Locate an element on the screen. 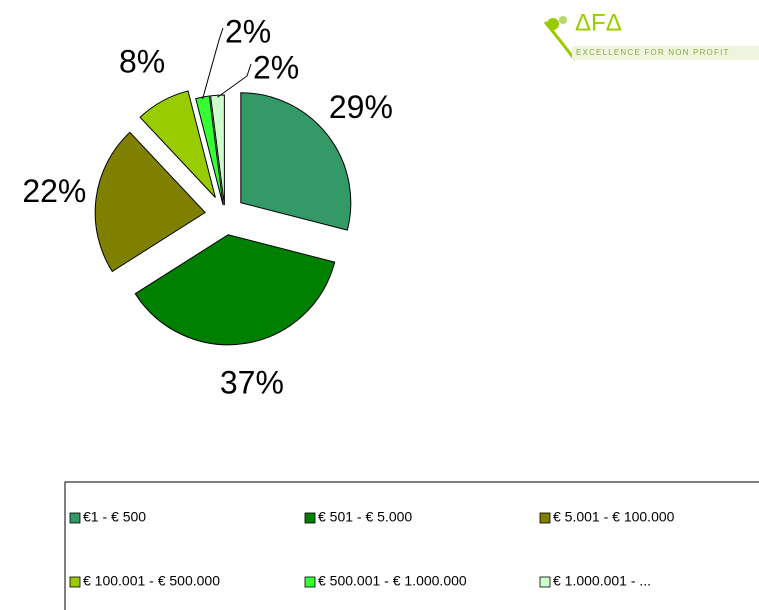  legend-label: €1 - € 500 is located at coordinates (114, 517).